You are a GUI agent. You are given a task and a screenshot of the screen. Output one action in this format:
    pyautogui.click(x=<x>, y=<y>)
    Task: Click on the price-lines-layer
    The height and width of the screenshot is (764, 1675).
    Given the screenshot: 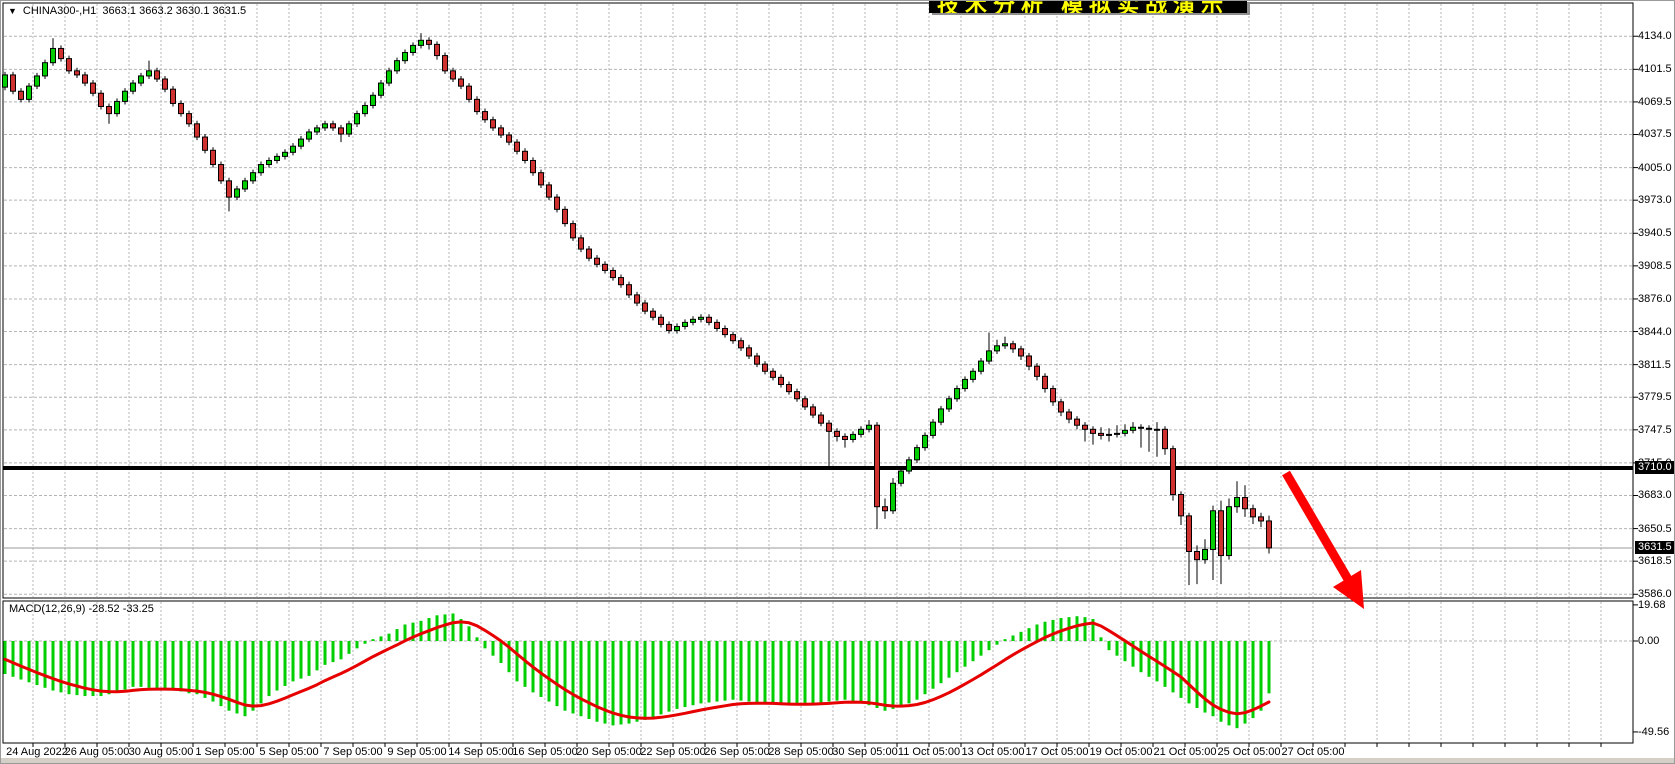 What is the action you would take?
    pyautogui.click(x=818, y=507)
    